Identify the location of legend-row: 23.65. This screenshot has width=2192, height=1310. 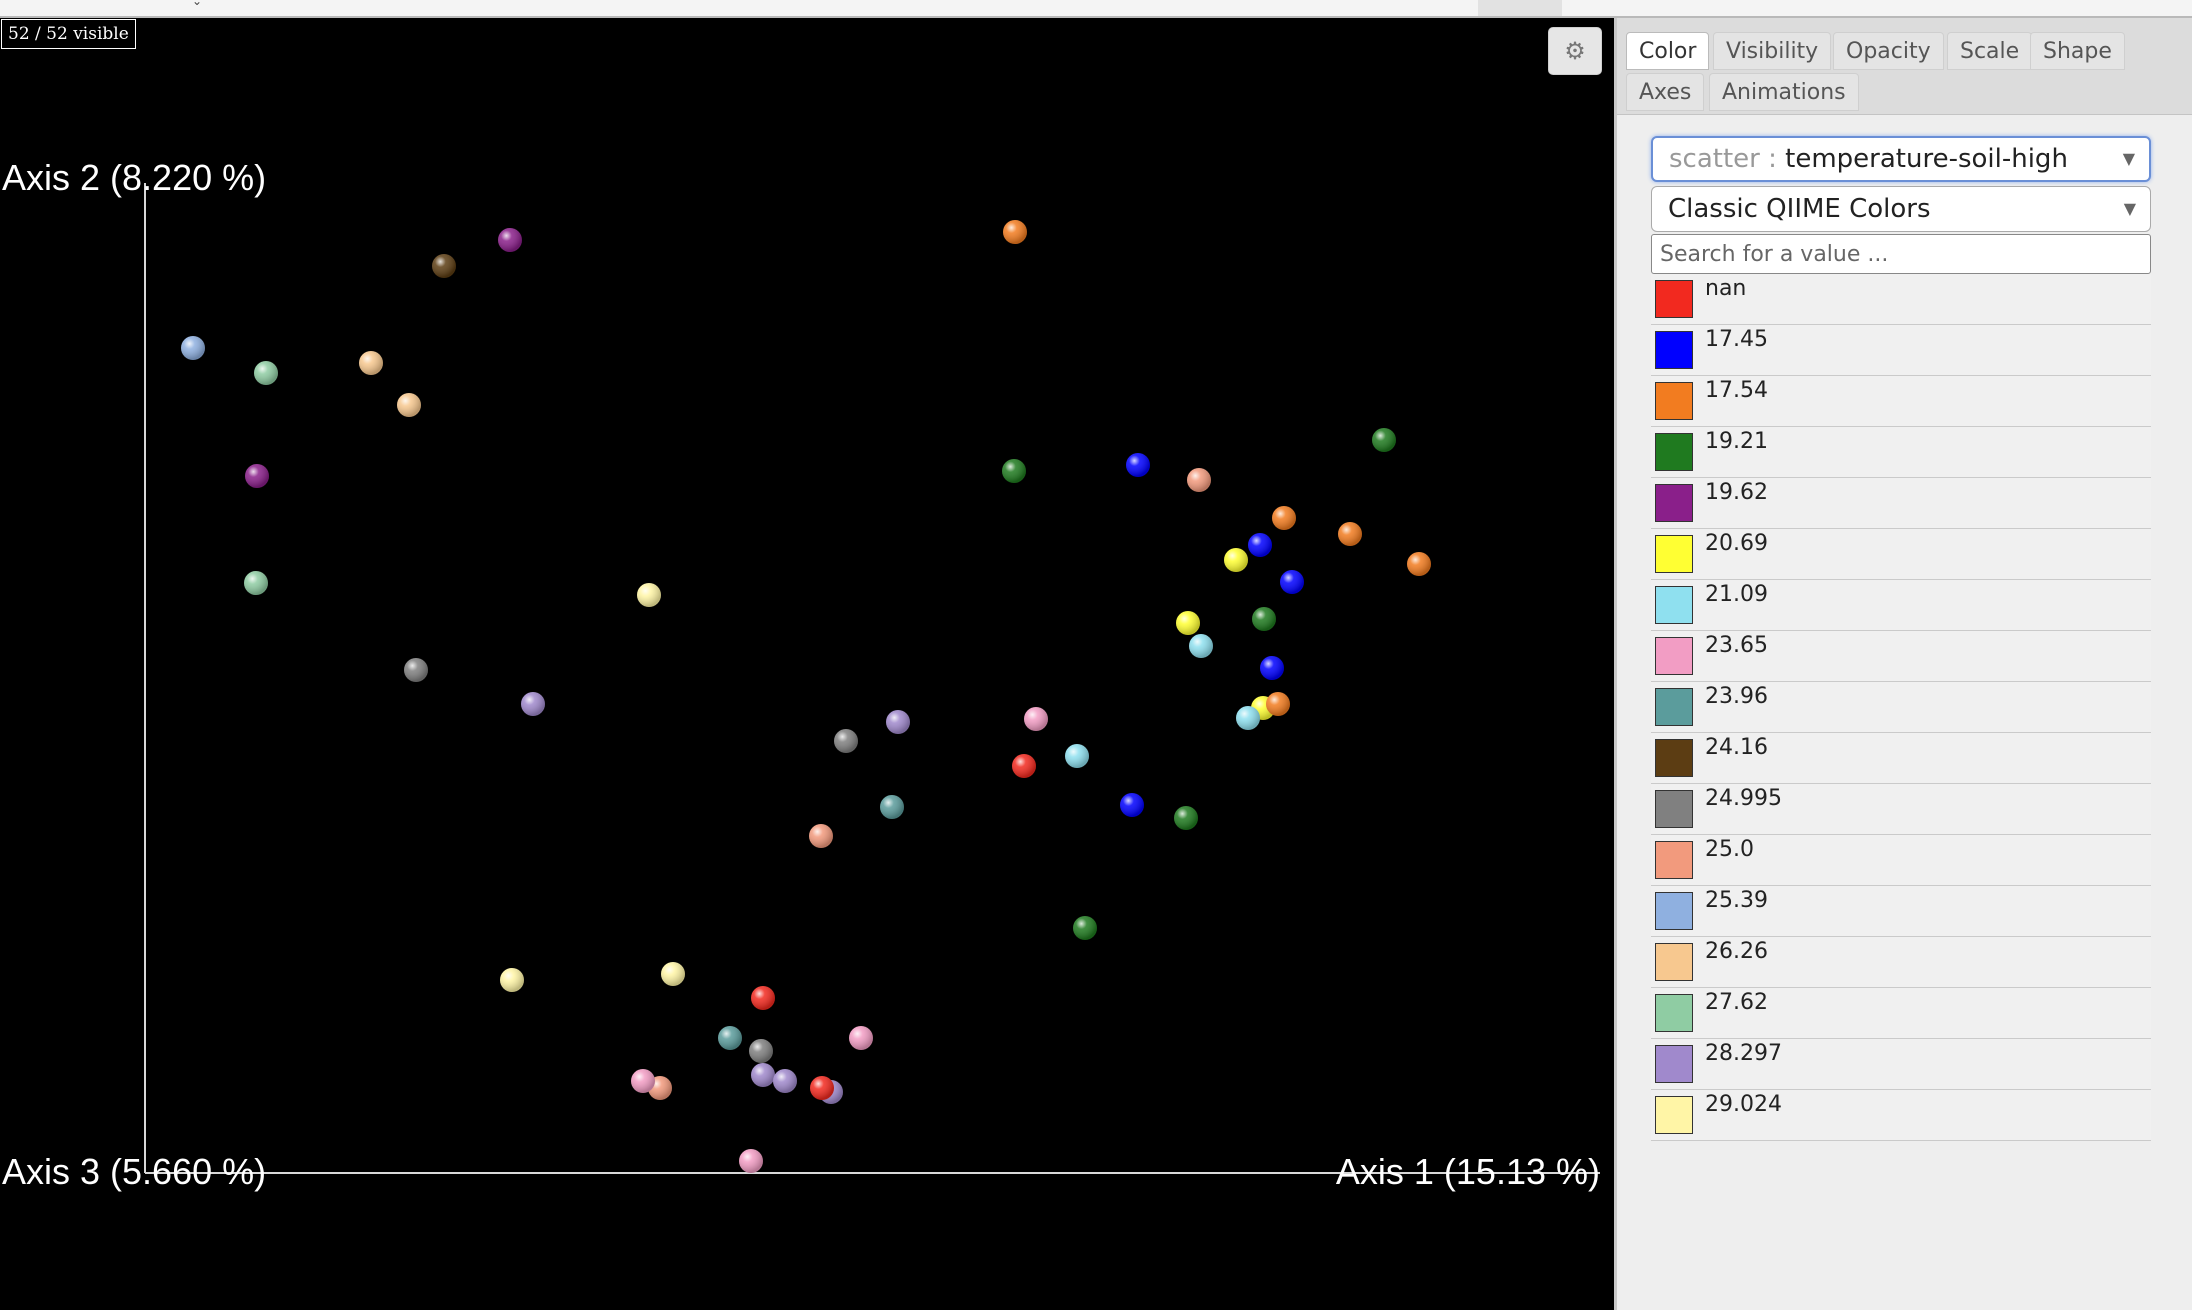
(1901, 656).